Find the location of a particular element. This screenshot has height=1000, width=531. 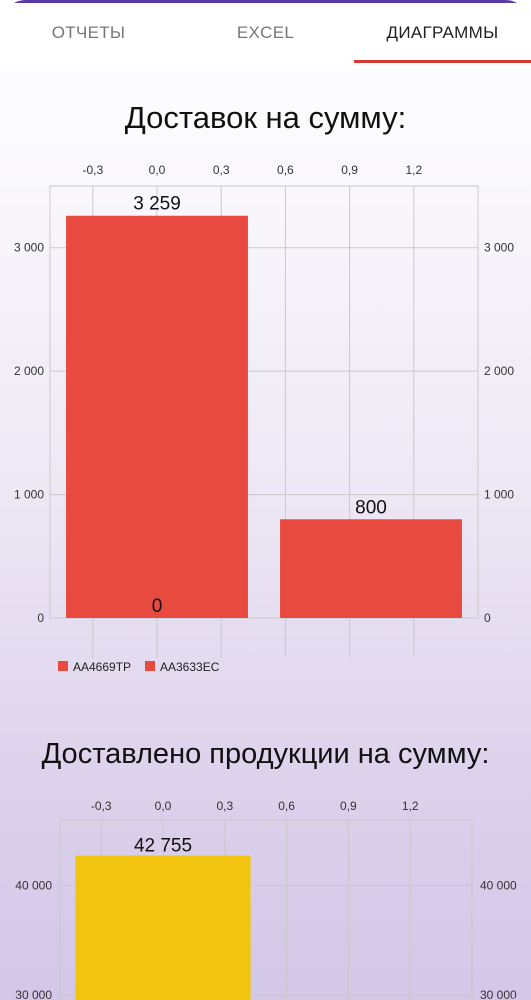

bar-AA4669TP is located at coordinates (157, 416).